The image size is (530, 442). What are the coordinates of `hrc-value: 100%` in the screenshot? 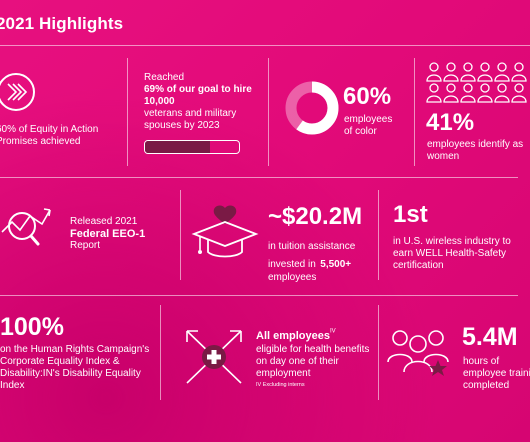 It's located at (32, 327).